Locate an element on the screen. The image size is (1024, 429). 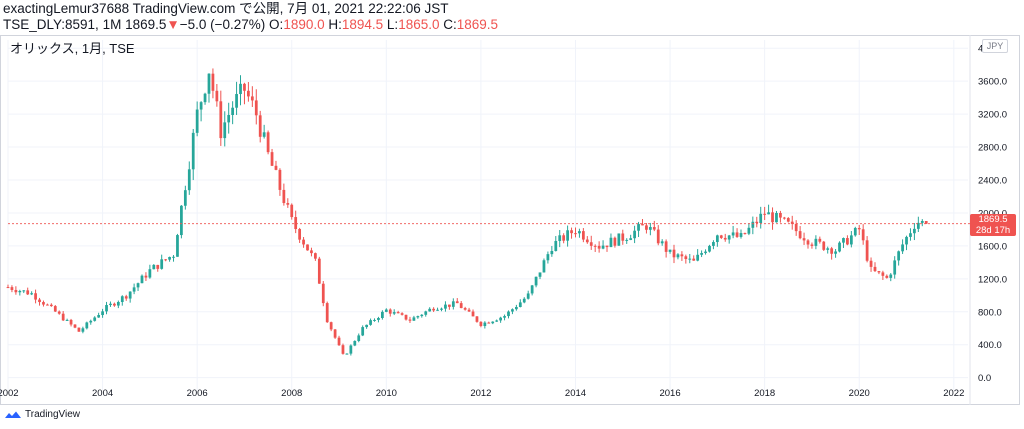
y-tick-label: 1600.0 is located at coordinates (992, 246).